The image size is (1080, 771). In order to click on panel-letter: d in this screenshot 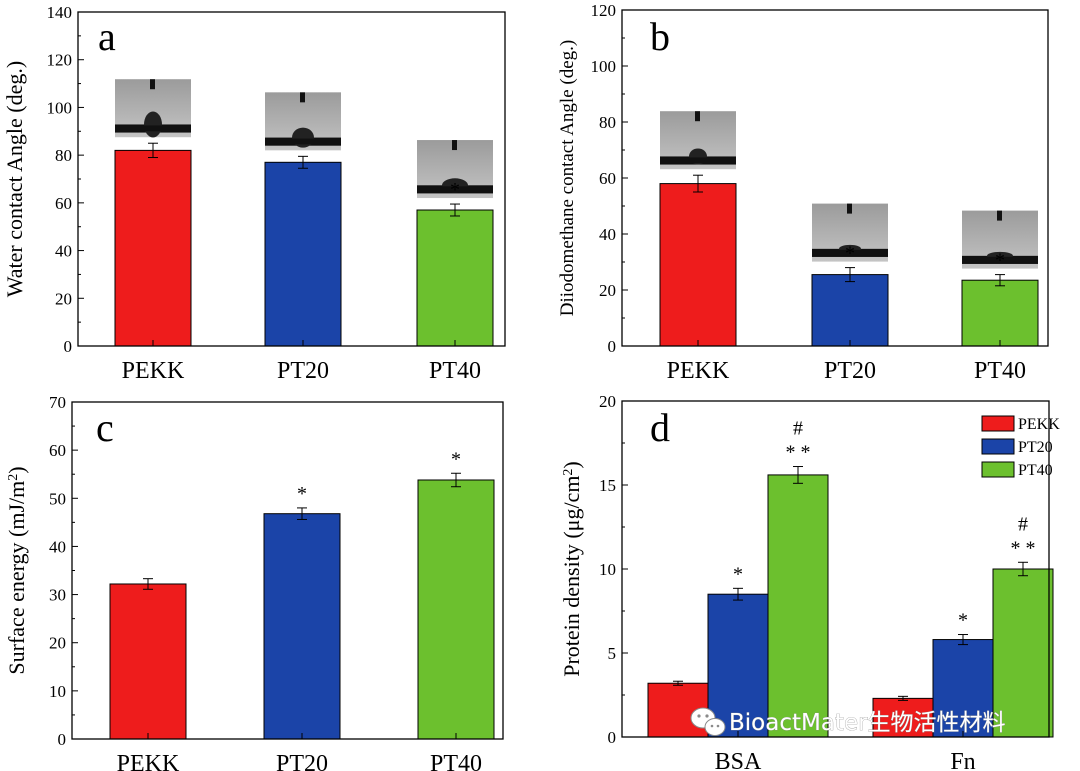, I will do `click(660, 427)`.